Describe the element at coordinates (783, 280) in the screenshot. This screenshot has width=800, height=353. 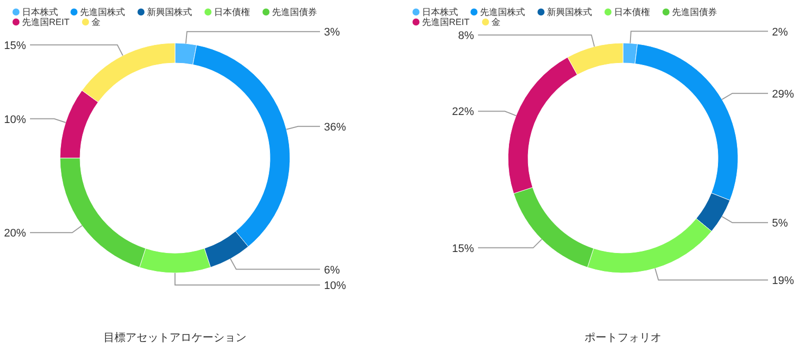
I see `data-label: 19%` at that location.